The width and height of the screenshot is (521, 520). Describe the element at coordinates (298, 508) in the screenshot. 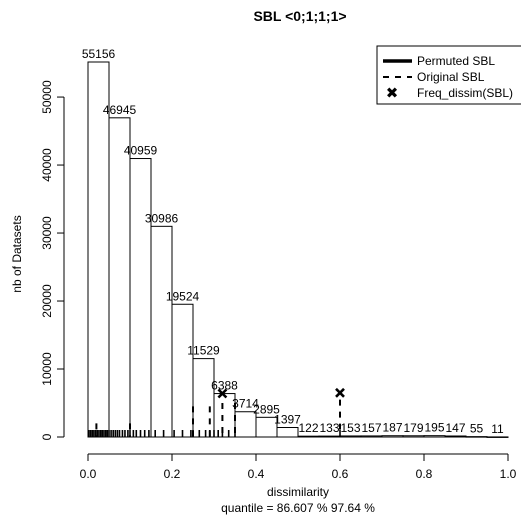

I see `quantile-caption: quantile = 86.607 % 97.64 %` at that location.